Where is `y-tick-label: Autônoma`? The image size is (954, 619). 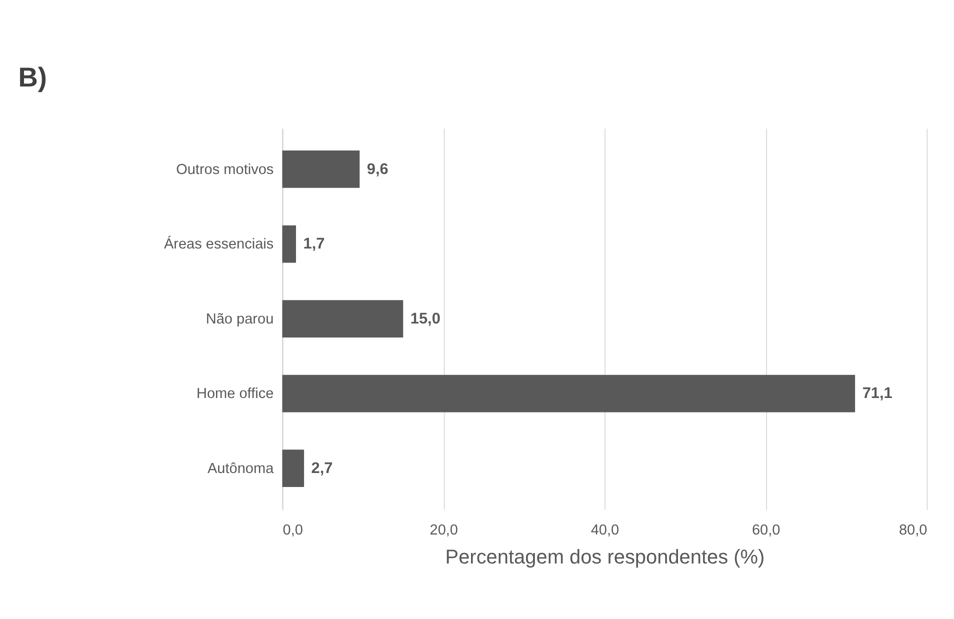 y-tick-label: Autônoma is located at coordinates (241, 468).